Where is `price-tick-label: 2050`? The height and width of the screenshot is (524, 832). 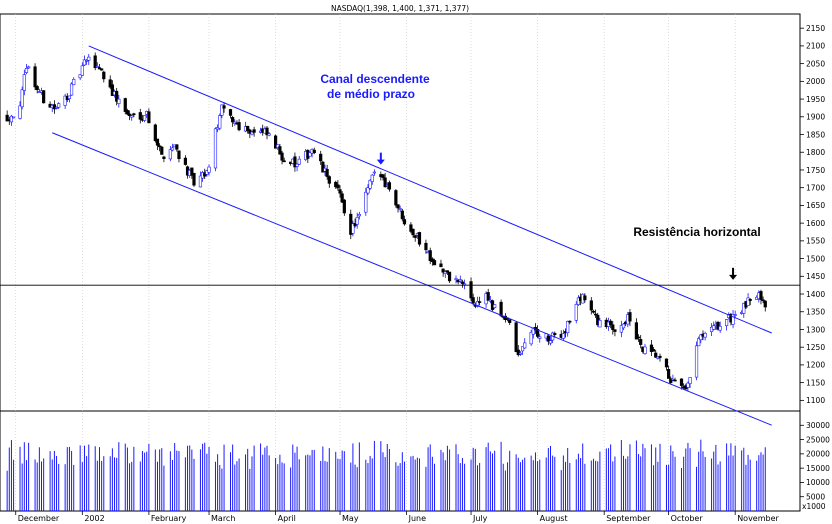
price-tick-label: 2050 is located at coordinates (815, 63).